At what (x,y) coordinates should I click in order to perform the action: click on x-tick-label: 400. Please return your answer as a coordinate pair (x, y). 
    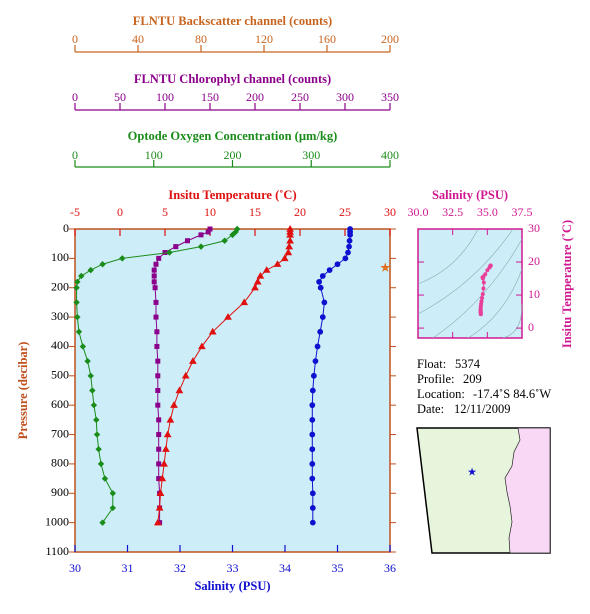
    Looking at the image, I should click on (390, 155).